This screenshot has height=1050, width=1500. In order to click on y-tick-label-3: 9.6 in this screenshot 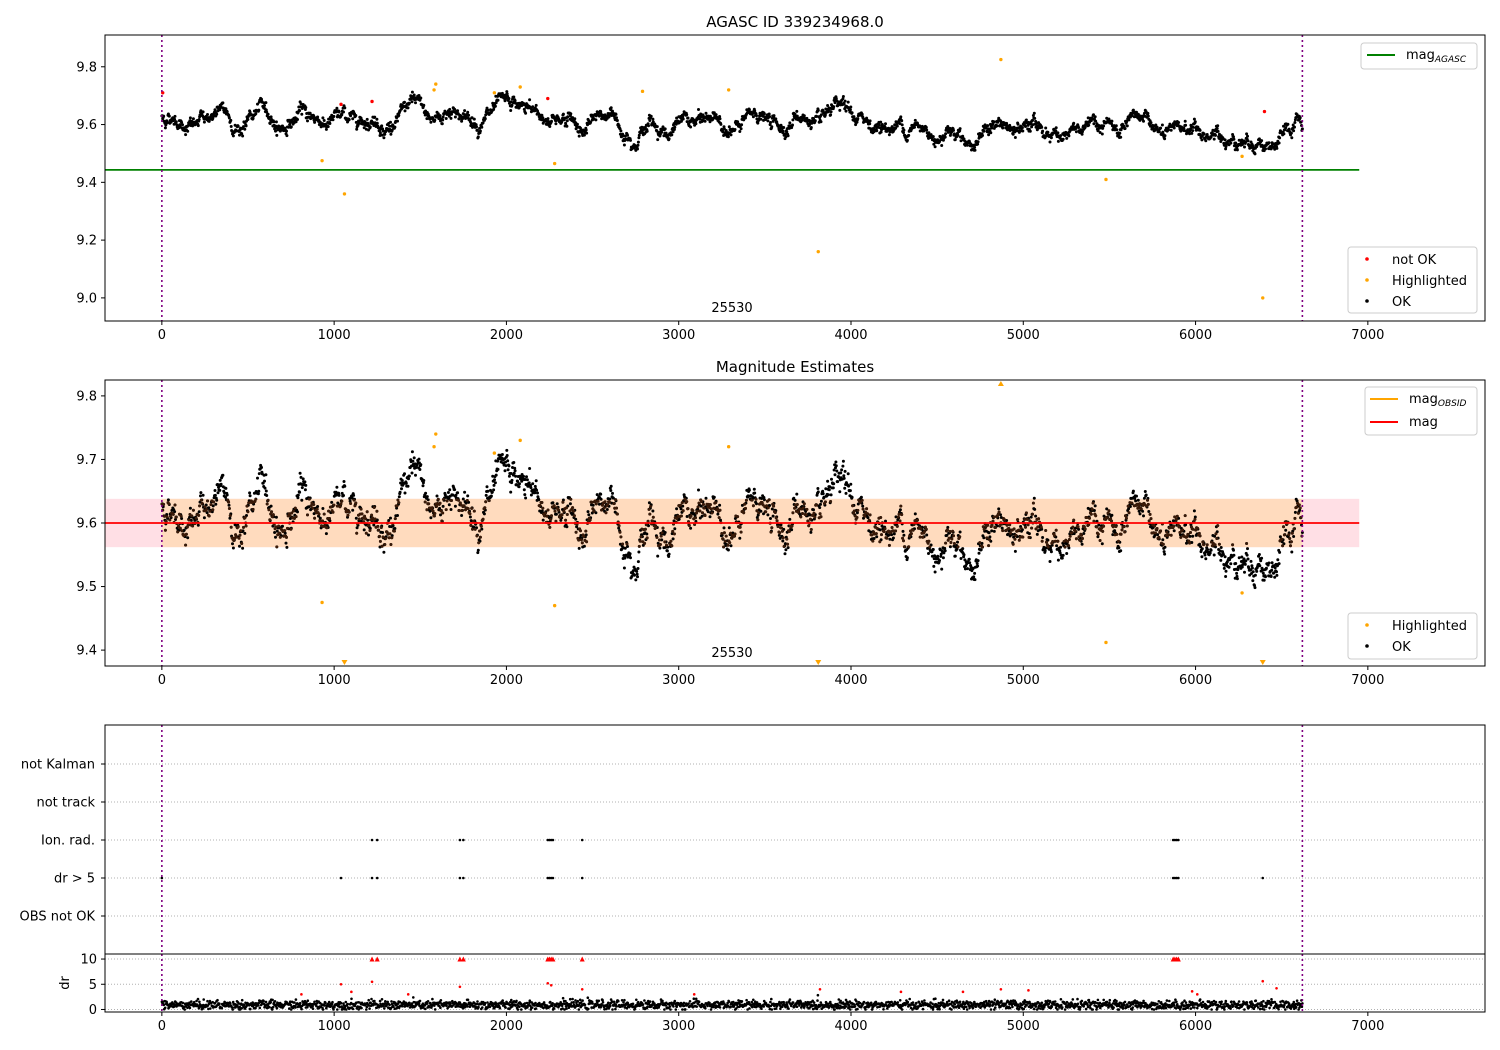, I will do `click(86, 125)`.